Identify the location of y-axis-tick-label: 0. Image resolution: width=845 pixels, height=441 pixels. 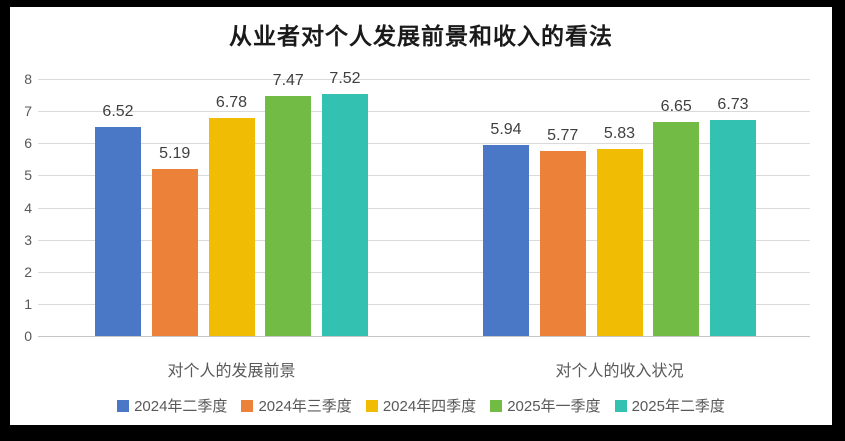
(28, 336).